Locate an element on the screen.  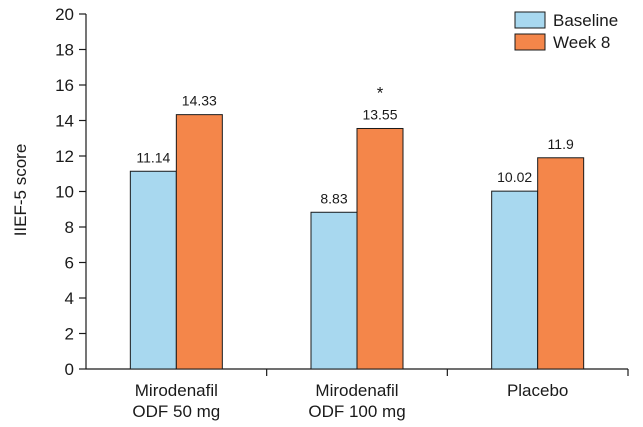
y-tick-label: 18 is located at coordinates (64, 50).